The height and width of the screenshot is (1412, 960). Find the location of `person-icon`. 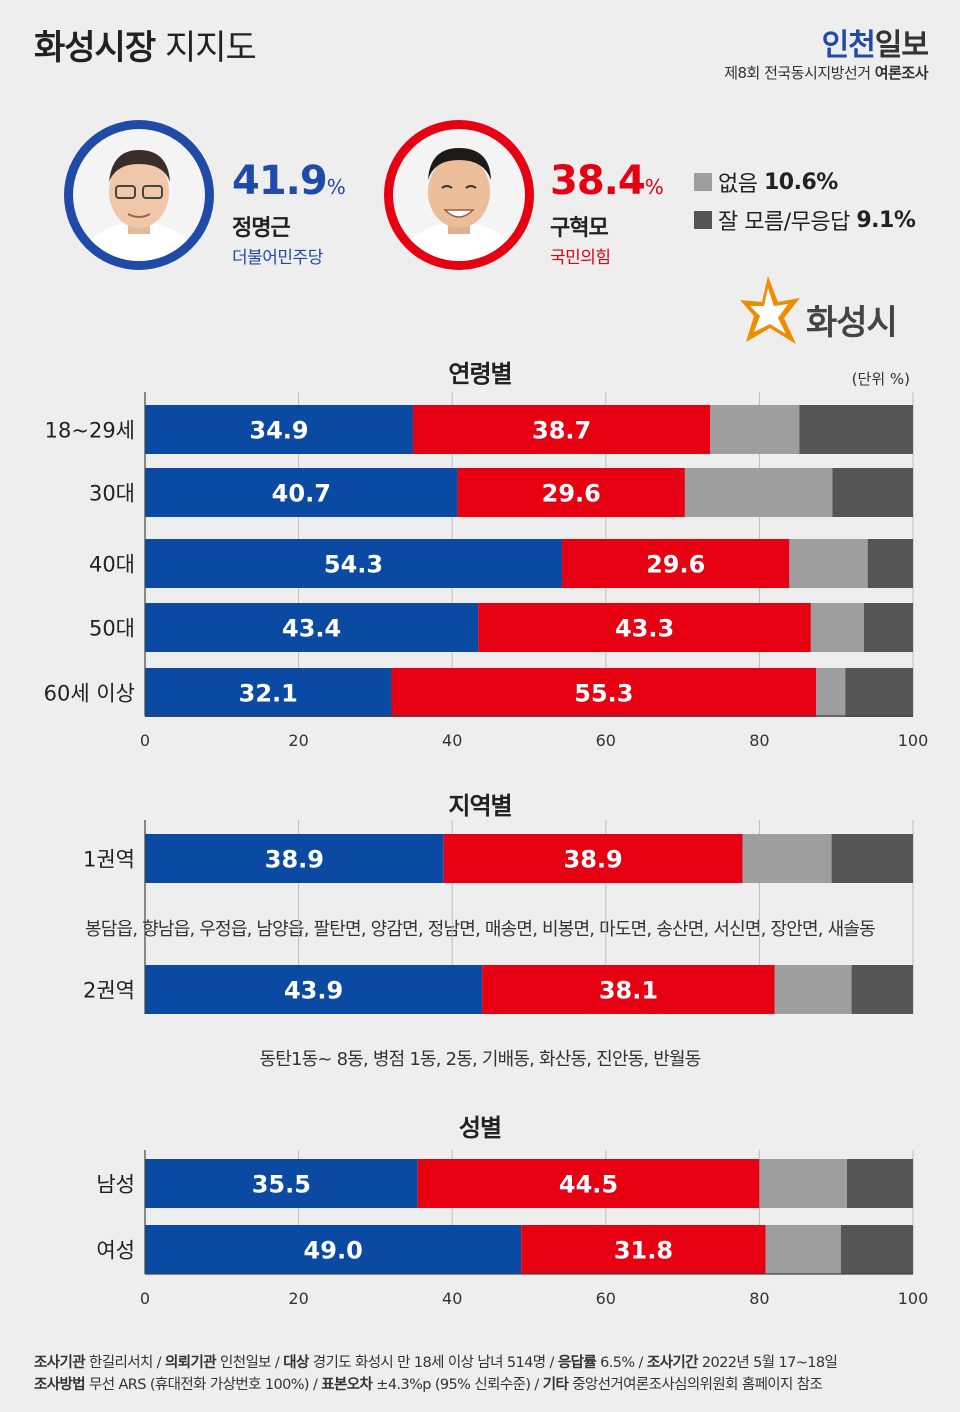

person-icon is located at coordinates (139, 195).